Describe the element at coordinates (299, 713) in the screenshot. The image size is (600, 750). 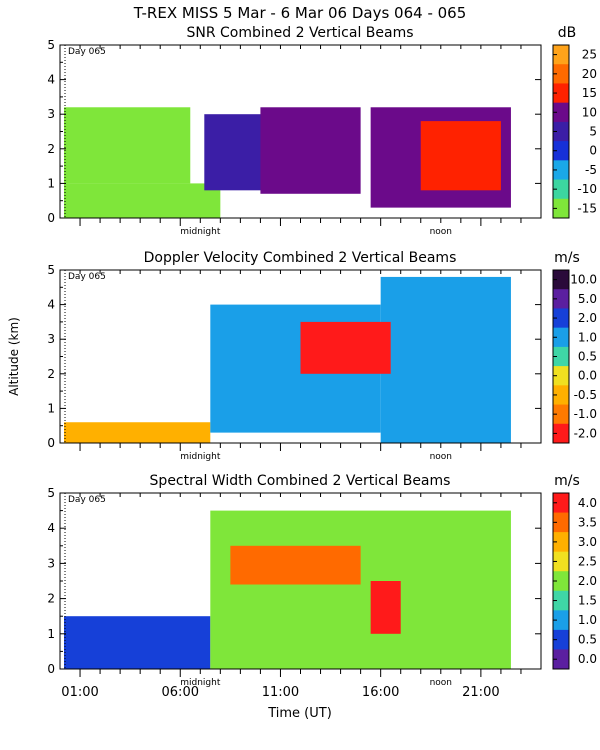
I see `x-axis-label: Time (UT)` at that location.